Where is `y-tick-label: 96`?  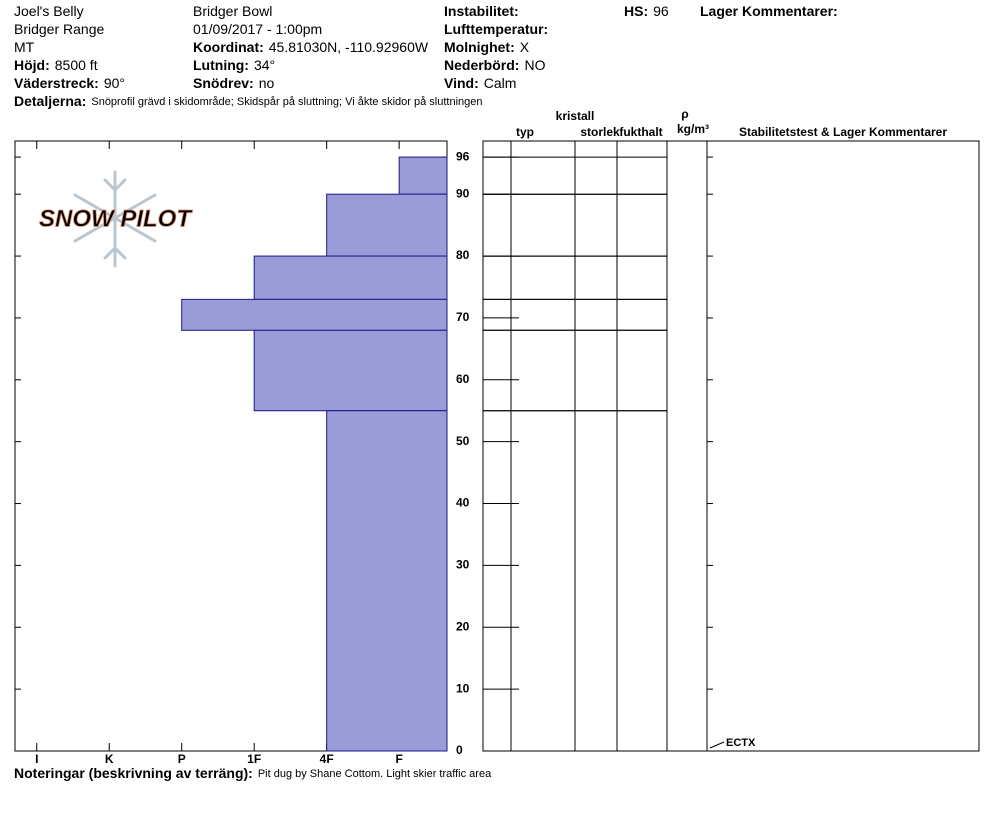 y-tick-label: 96 is located at coordinates (463, 156).